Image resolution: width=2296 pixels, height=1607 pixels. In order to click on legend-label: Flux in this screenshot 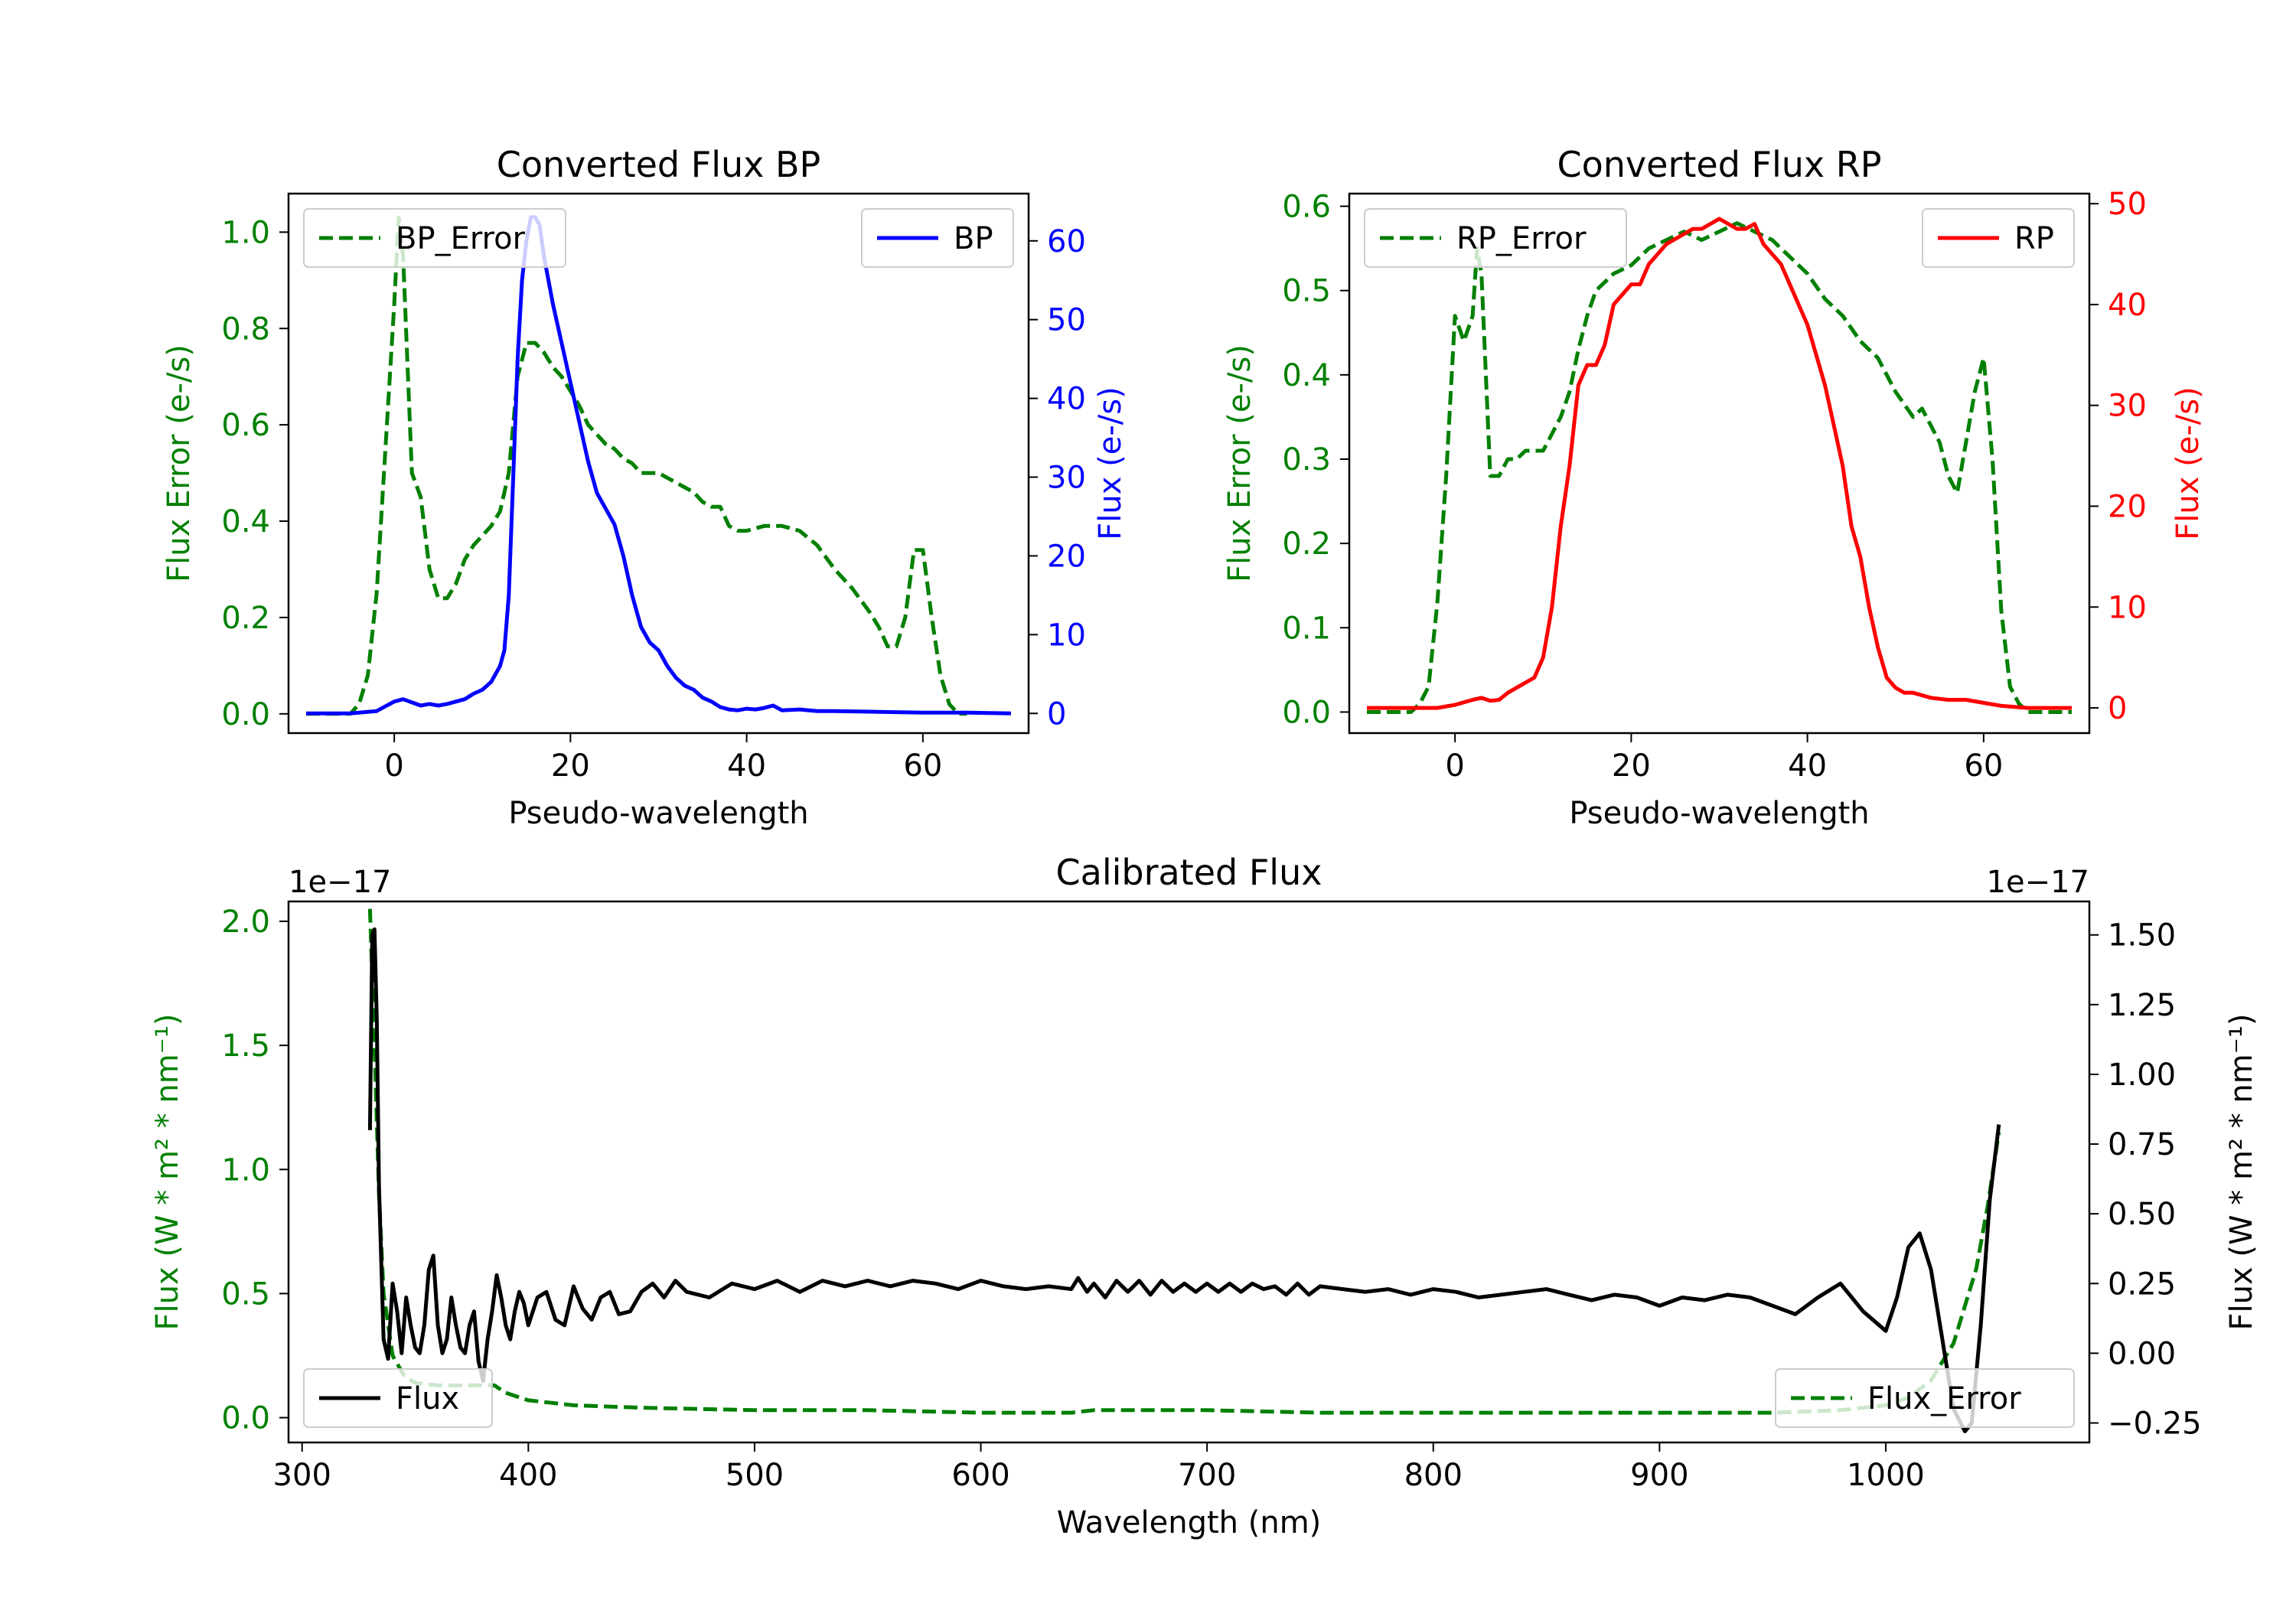, I will do `click(427, 1398)`.